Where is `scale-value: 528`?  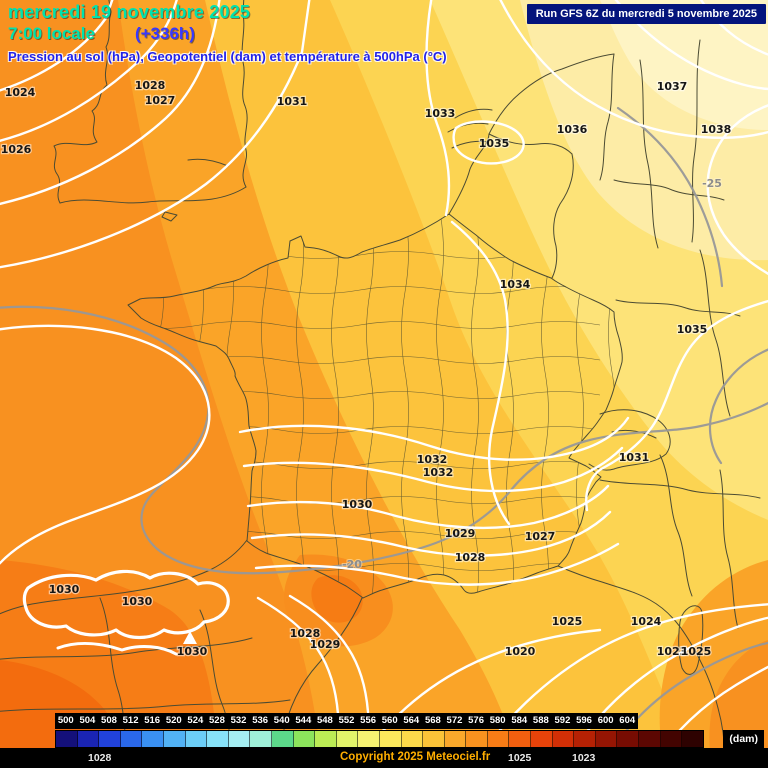 scale-value: 528 is located at coordinates (217, 721).